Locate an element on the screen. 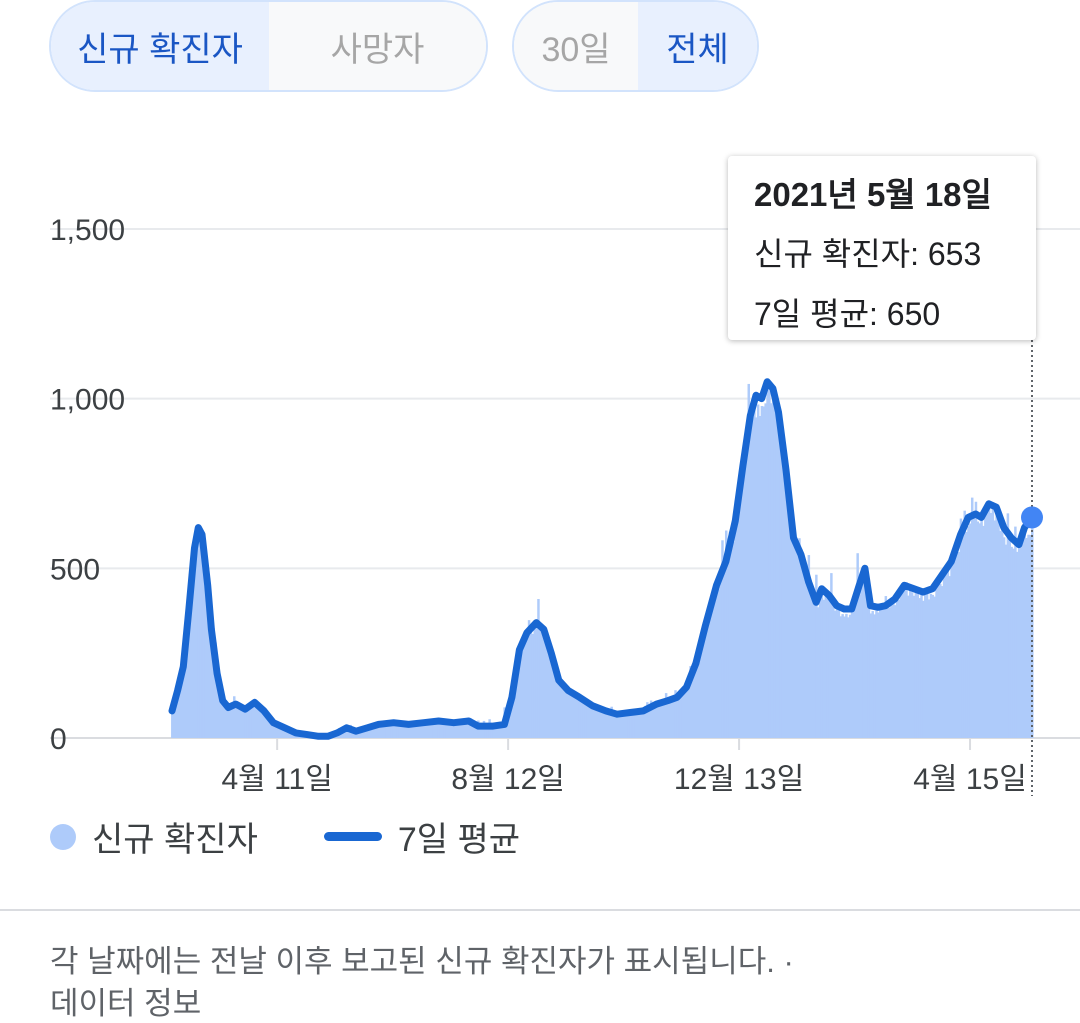 The height and width of the screenshot is (1023, 1080). x-tick-label: 4월 15일 is located at coordinates (970, 779).